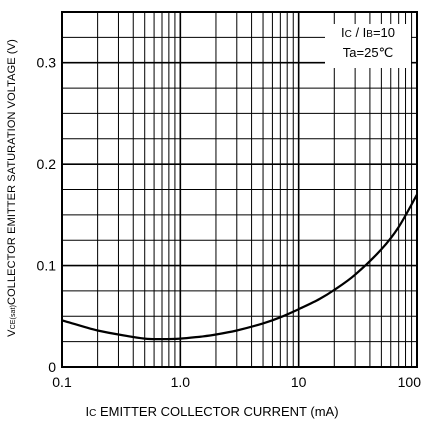 The height and width of the screenshot is (430, 424). What do you see at coordinates (12, 172) in the screenshot?
I see `y-axis-label-text: COLLECTOR EMITTER SATURATION VOLTAGE (V)` at bounding box center [12, 172].